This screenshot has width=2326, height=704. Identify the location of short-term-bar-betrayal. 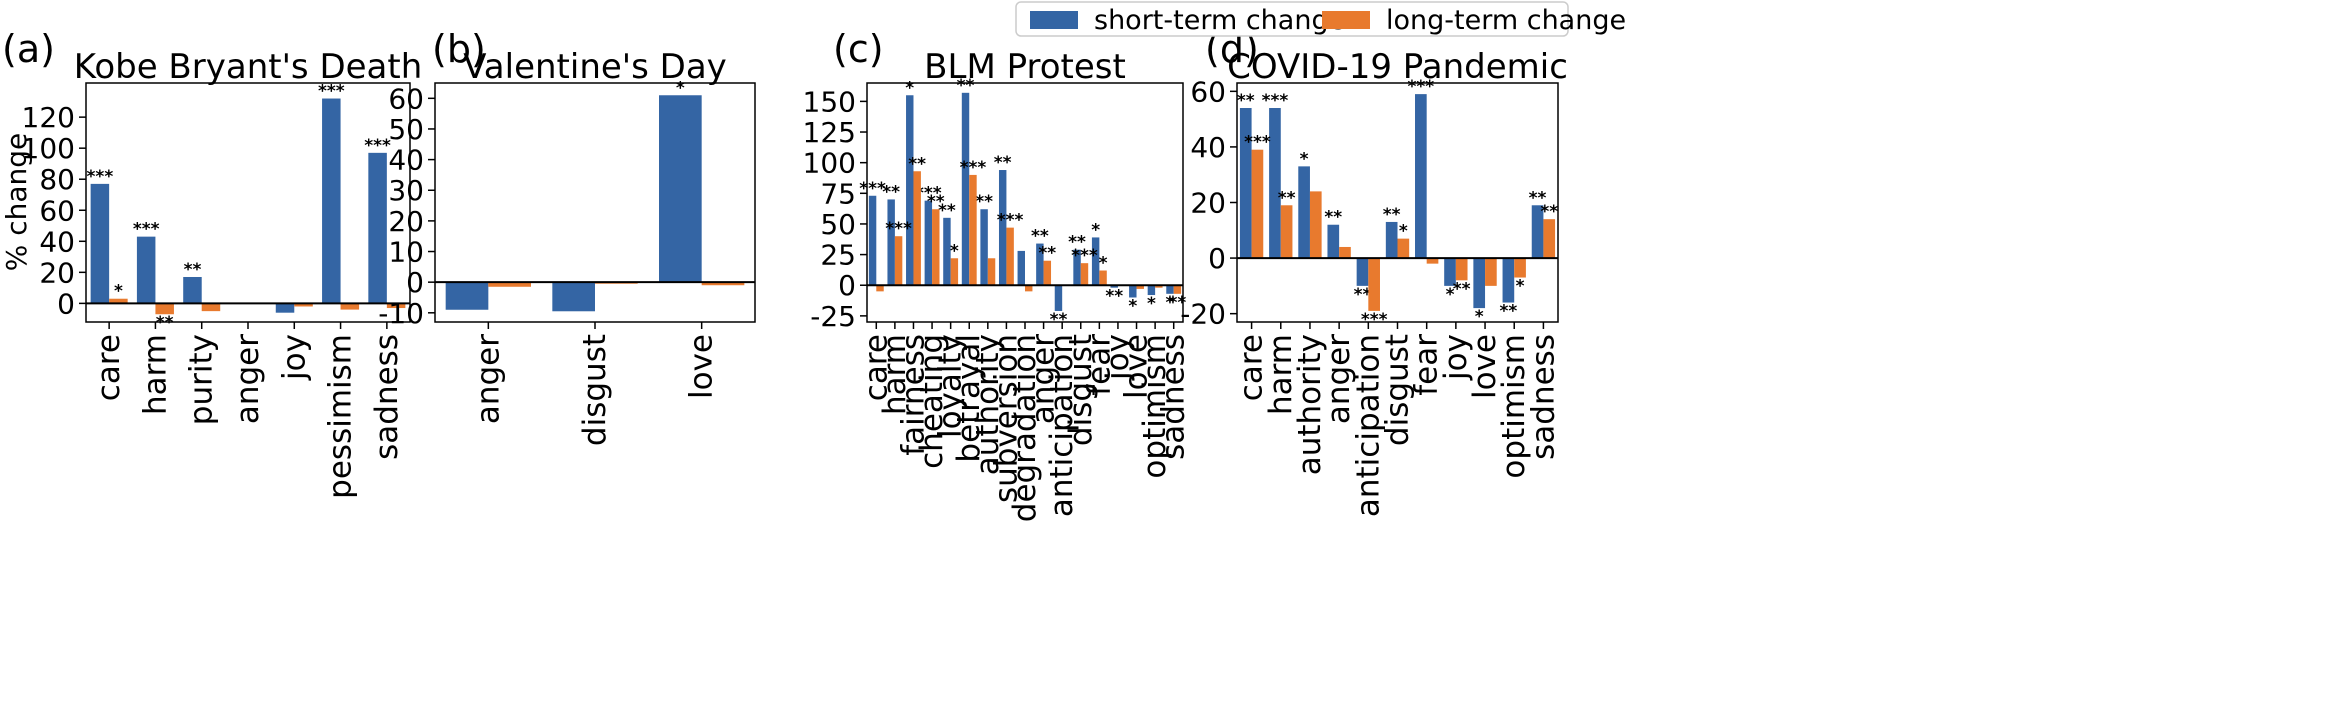
(965, 189).